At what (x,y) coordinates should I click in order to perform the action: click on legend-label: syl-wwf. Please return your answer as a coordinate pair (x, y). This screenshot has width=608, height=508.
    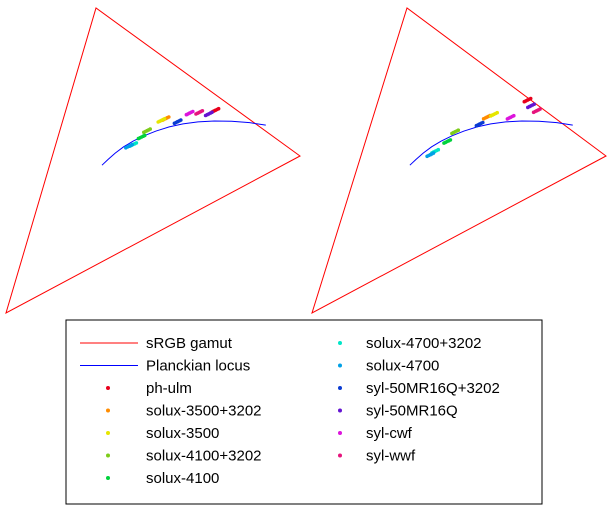
    Looking at the image, I should click on (391, 456).